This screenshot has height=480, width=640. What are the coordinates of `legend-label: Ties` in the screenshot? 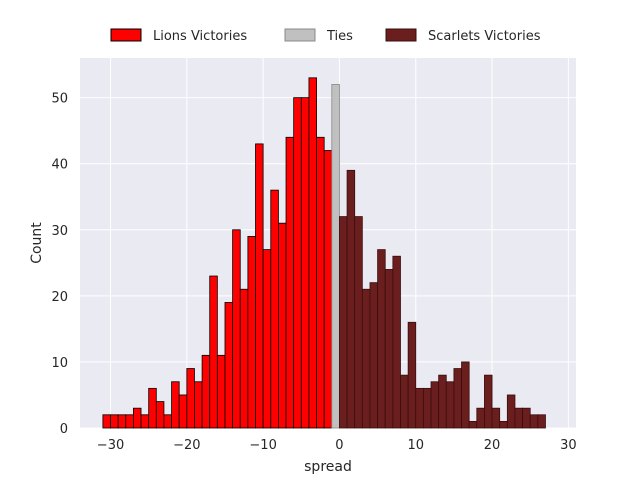 It's located at (339, 36).